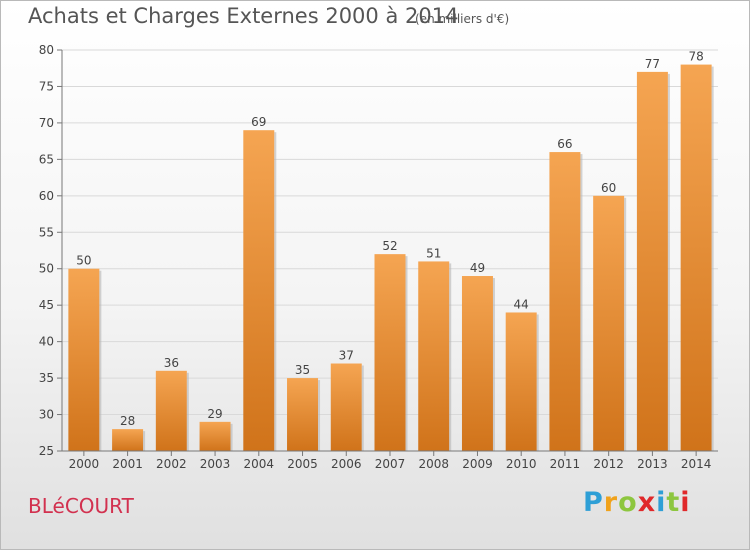 This screenshot has width=750, height=550. What do you see at coordinates (477, 268) in the screenshot?
I see `data-label: 49` at bounding box center [477, 268].